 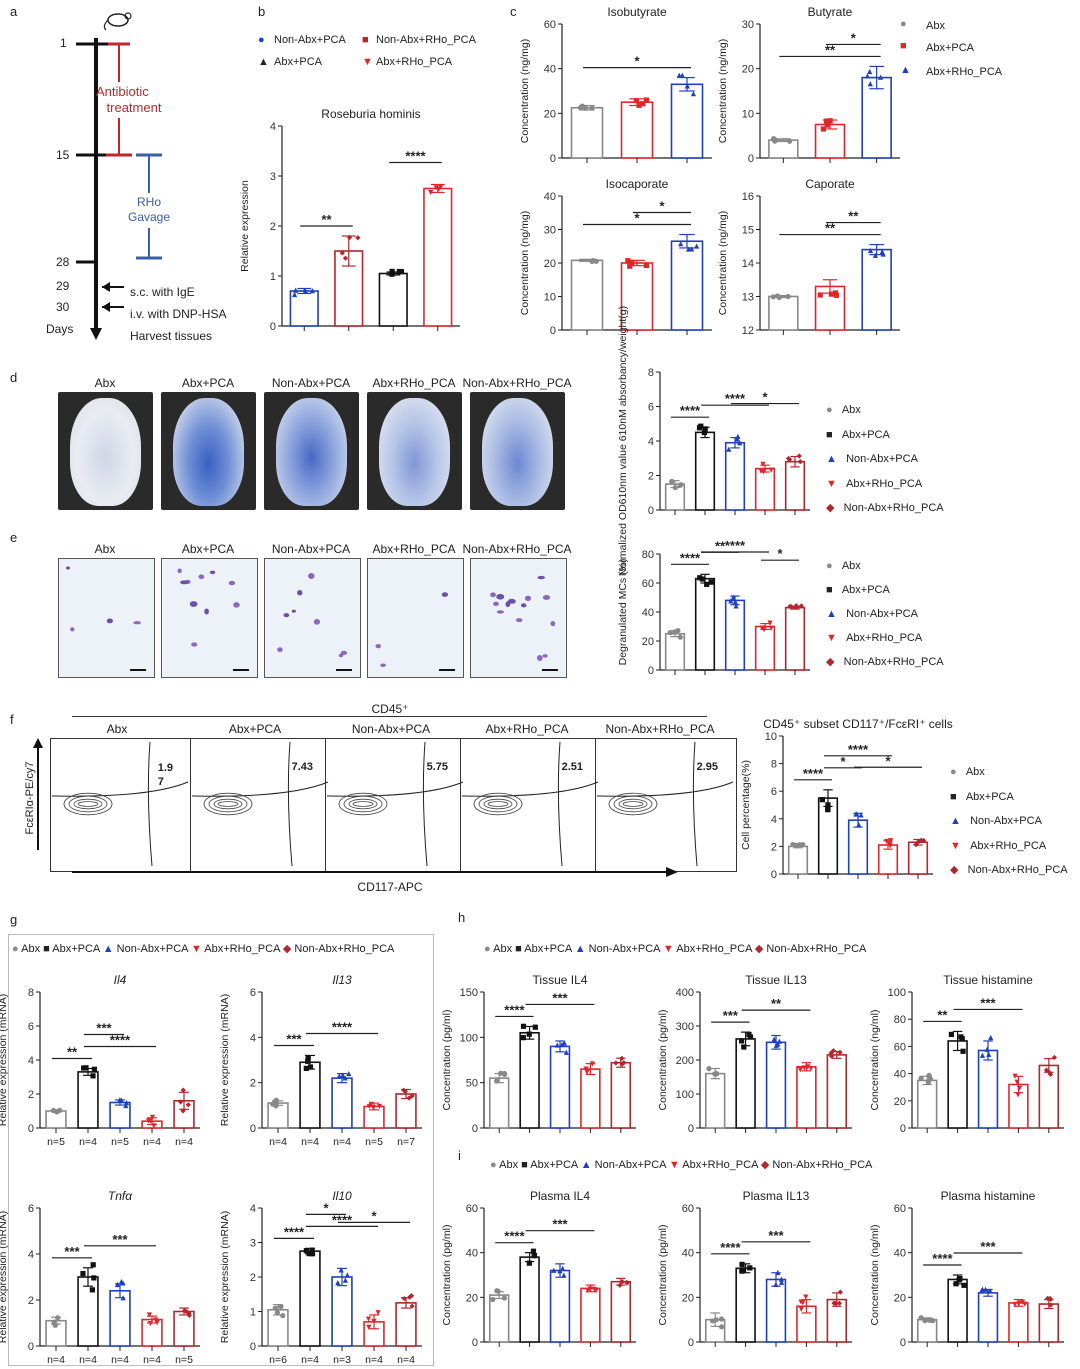 I want to click on chart-title: Butyrate, so click(x=830, y=12).